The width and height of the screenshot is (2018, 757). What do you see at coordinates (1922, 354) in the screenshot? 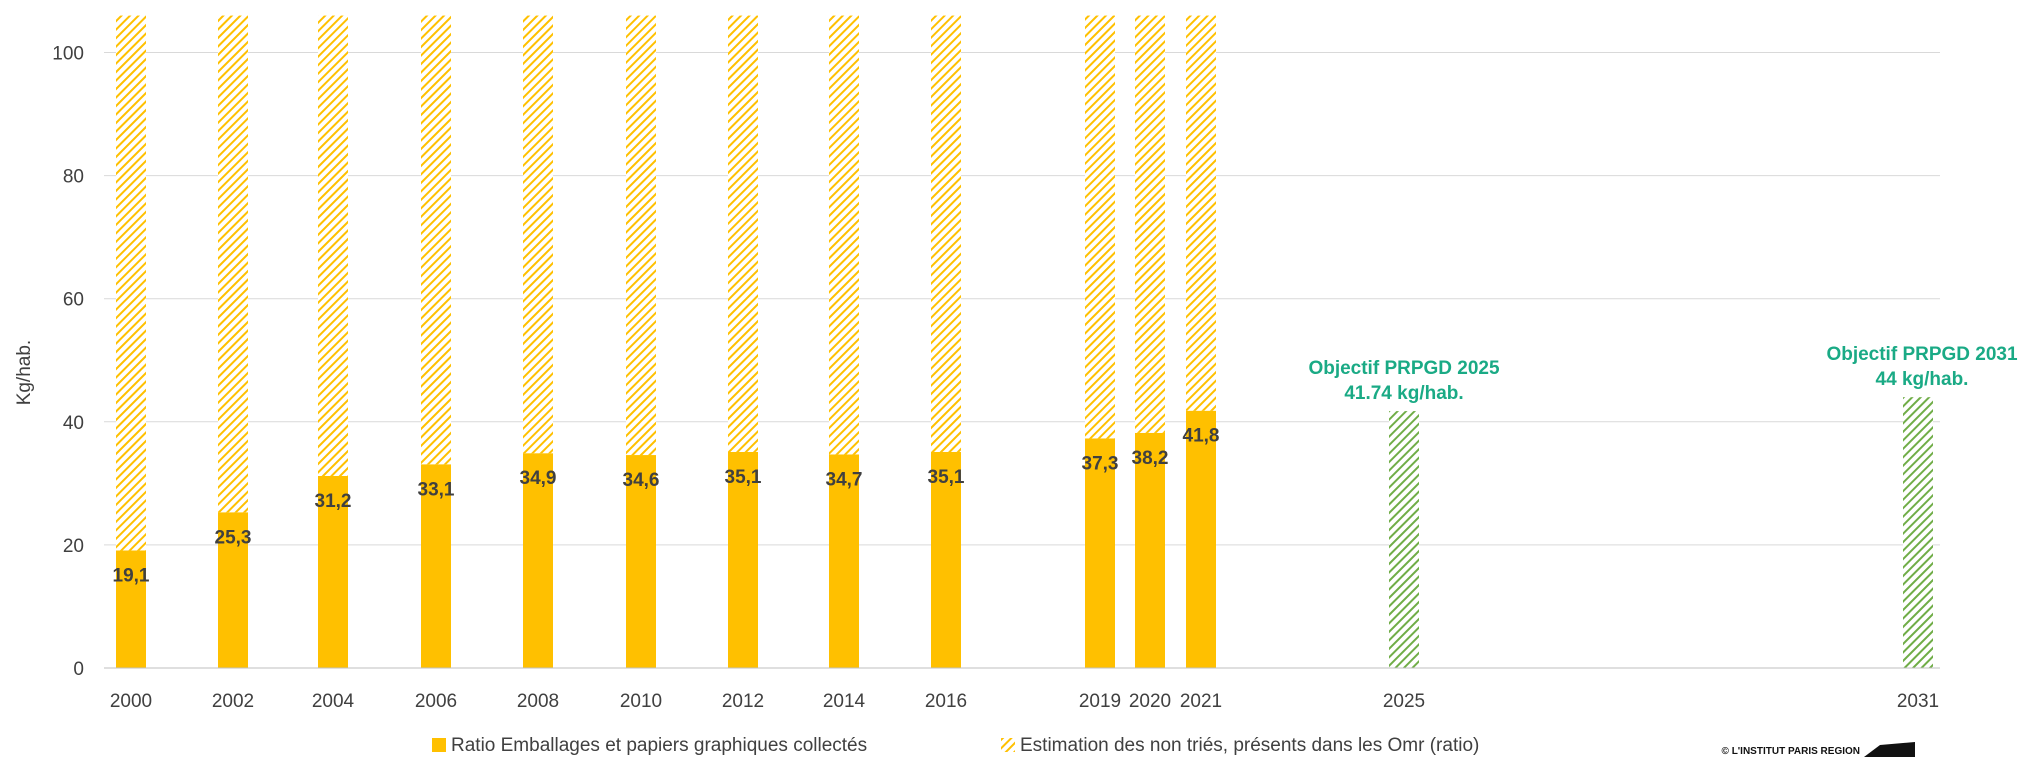
I see `target-label-title: Objectif PRPGD 2031` at bounding box center [1922, 354].